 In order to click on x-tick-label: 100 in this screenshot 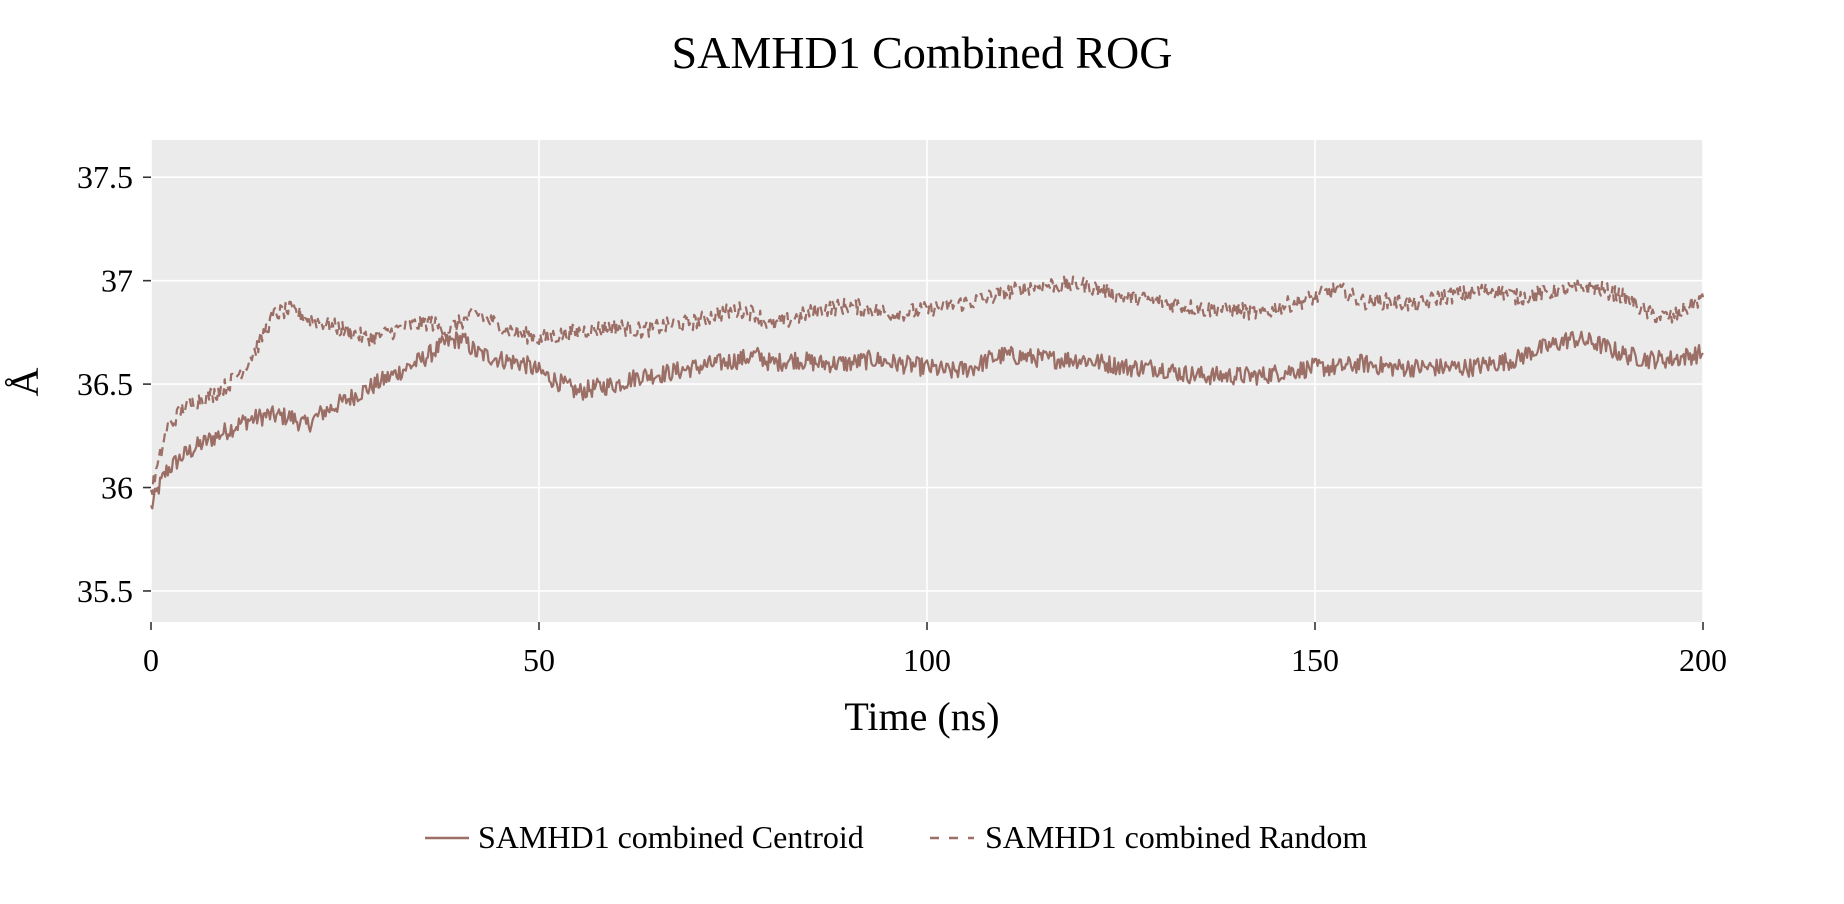, I will do `click(927, 660)`.